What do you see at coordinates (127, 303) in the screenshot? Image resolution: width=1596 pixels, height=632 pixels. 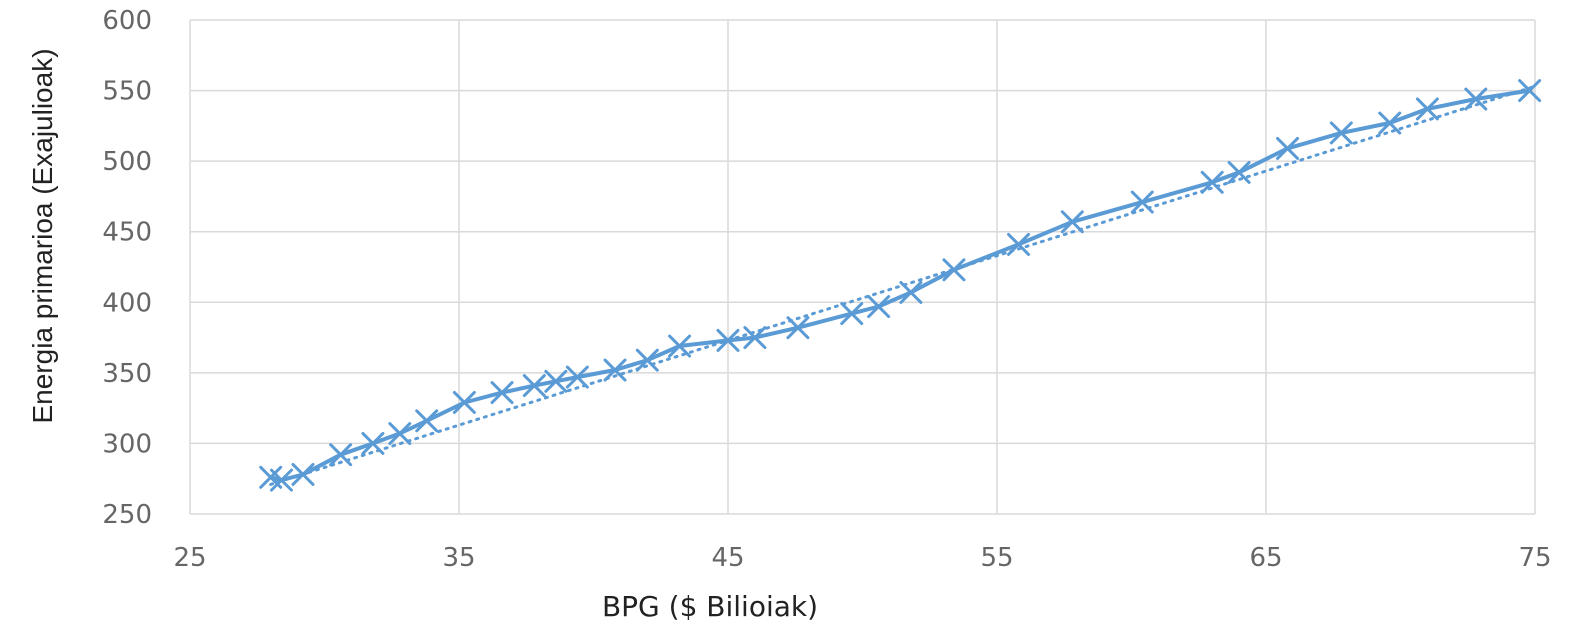 I see `y-tick-label: 400` at bounding box center [127, 303].